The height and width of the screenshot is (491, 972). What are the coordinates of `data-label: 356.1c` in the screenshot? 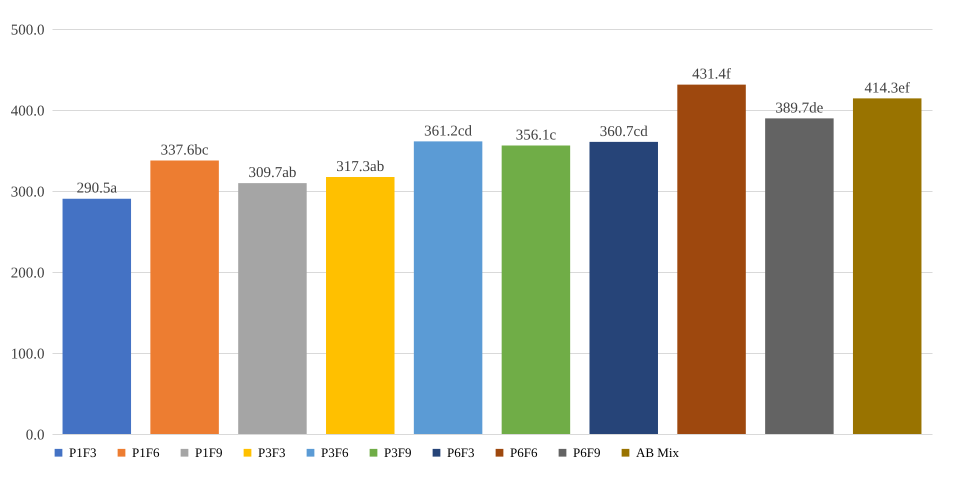 It's located at (536, 136).